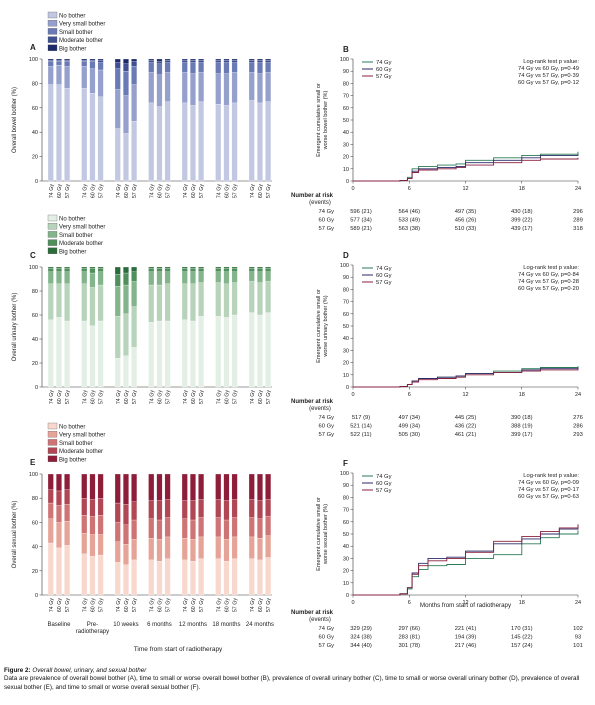  Describe the element at coordinates (466, 427) in the screenshot. I see `risk-value: 436 (22)` at that location.